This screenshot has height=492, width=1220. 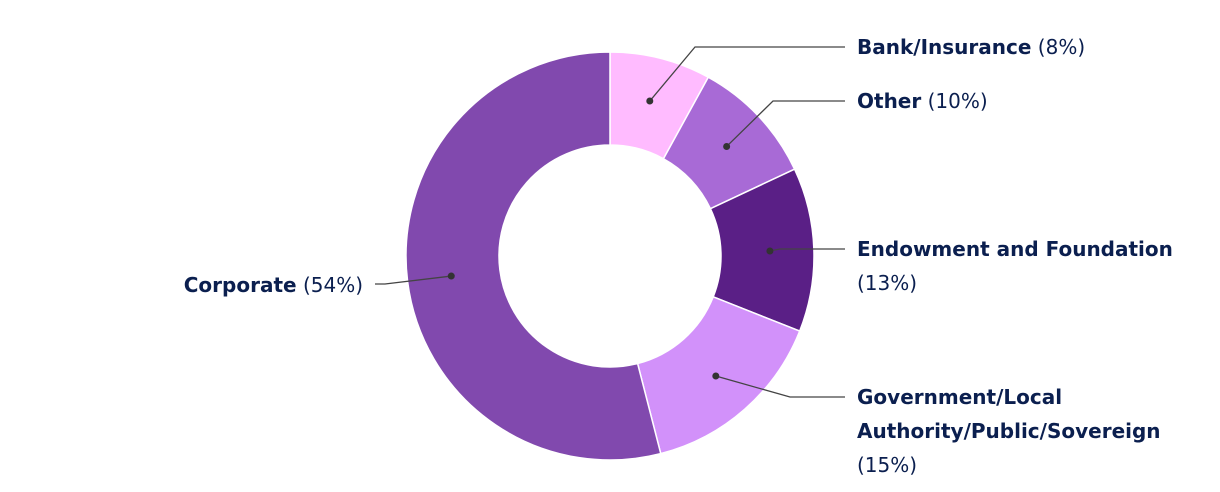 What do you see at coordinates (957, 101) in the screenshot?
I see `value-label: (10%)` at bounding box center [957, 101].